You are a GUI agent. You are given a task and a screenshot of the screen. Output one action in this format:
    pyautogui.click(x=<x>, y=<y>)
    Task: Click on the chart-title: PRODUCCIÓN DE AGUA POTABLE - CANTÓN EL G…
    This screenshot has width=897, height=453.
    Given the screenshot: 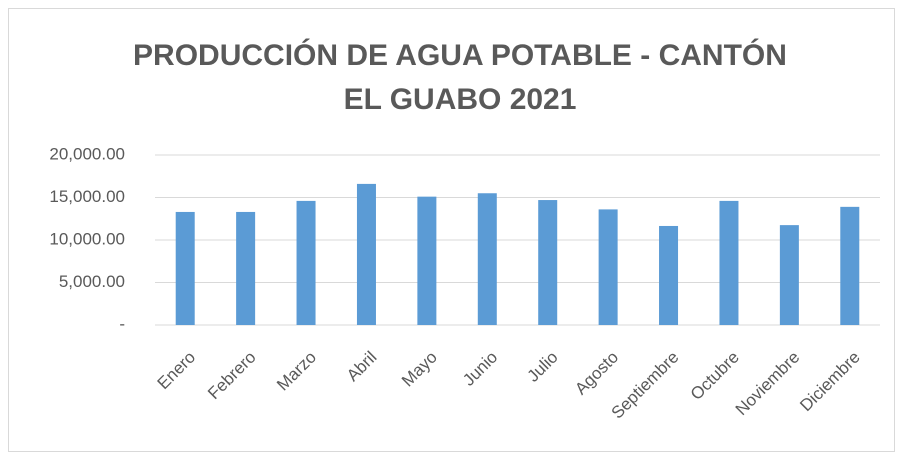 What is the action you would take?
    pyautogui.click(x=460, y=77)
    